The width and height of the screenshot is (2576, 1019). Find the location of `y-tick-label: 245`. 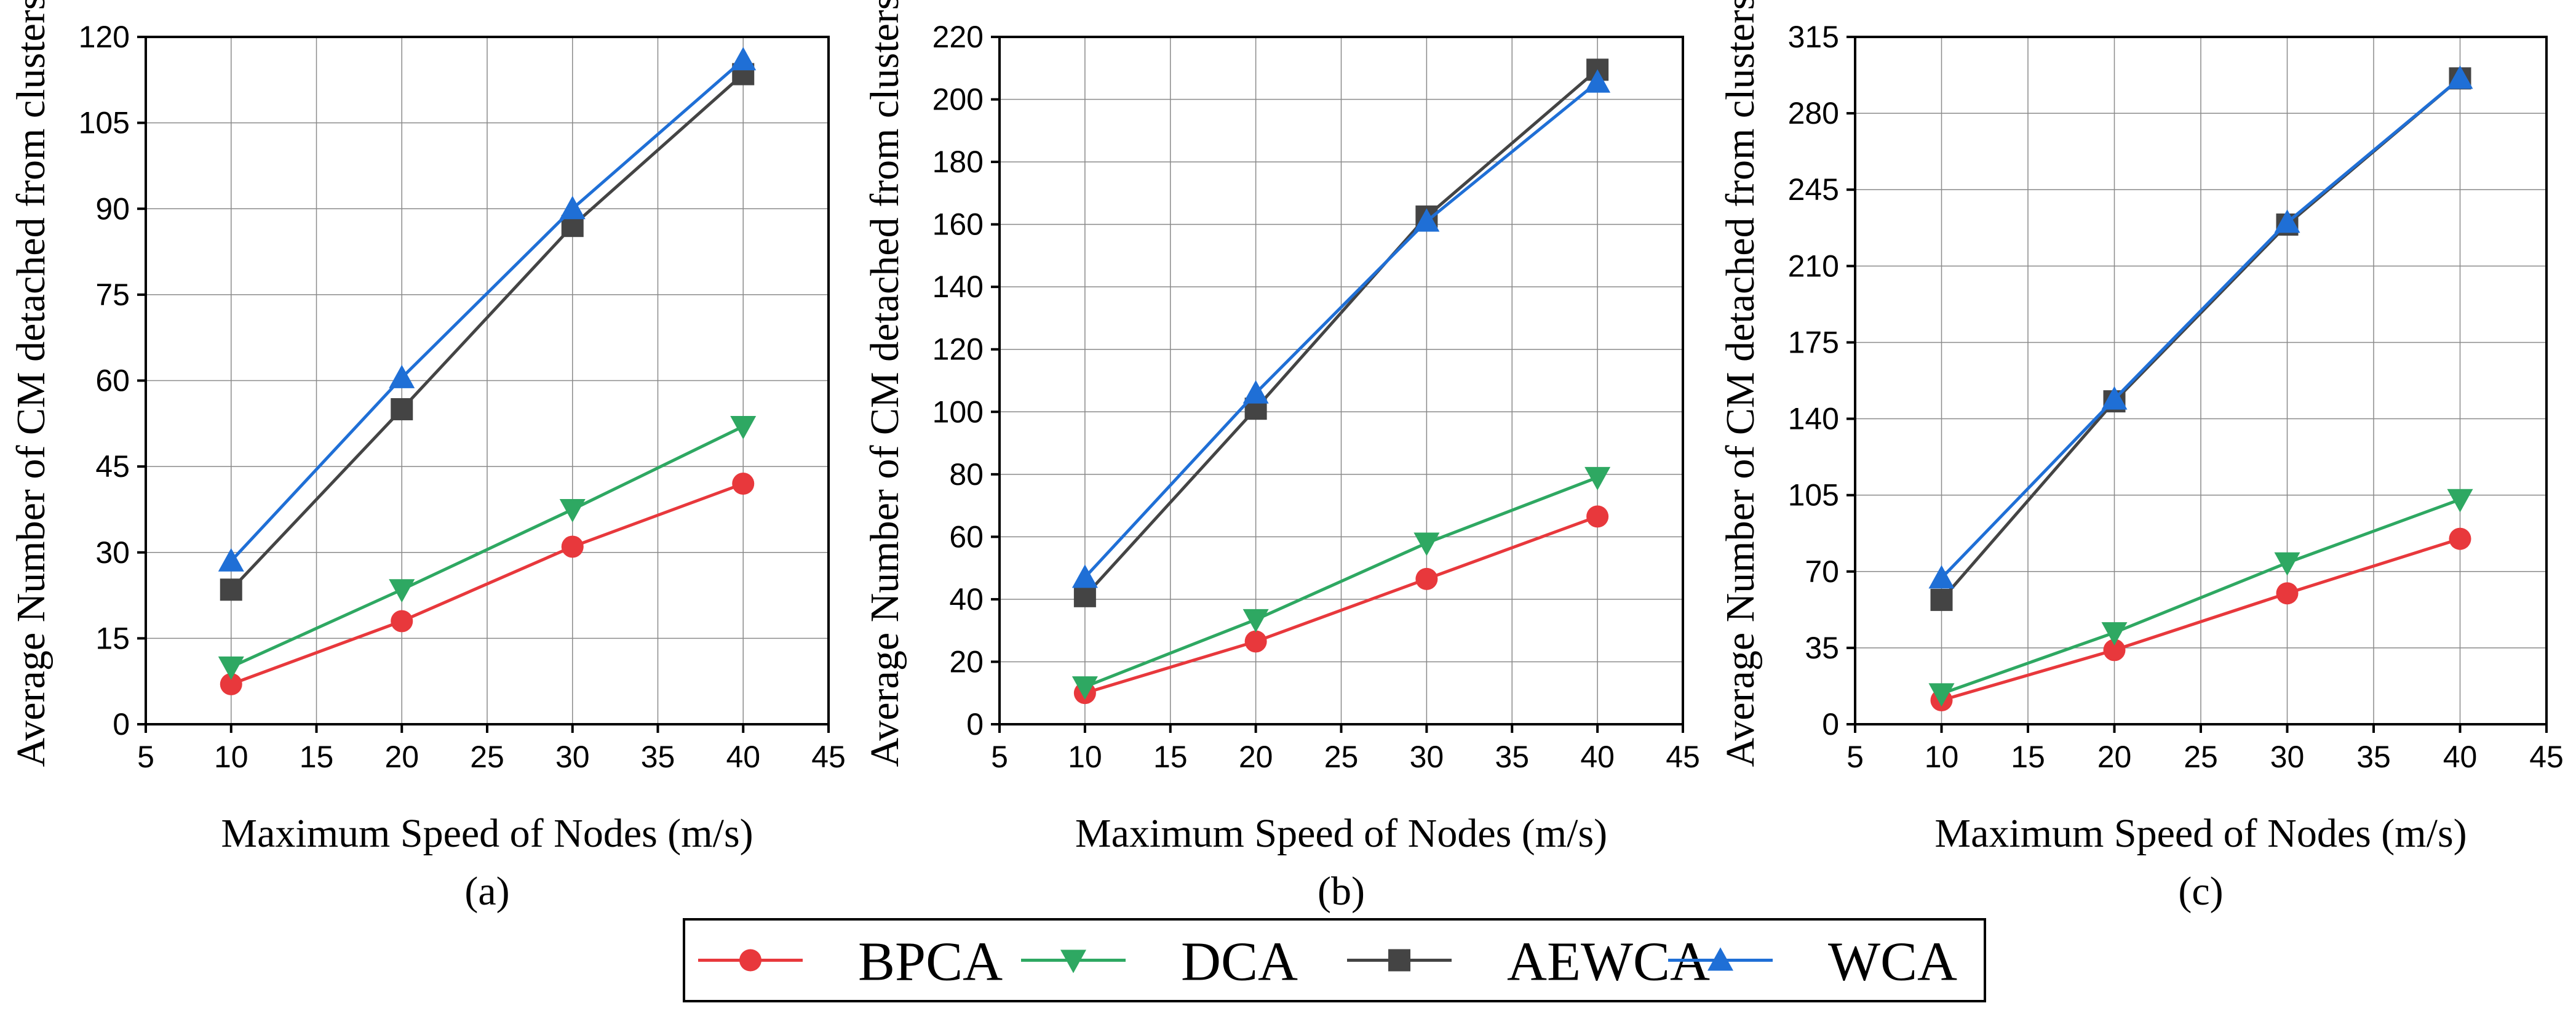

y-tick-label: 245 is located at coordinates (1813, 189).